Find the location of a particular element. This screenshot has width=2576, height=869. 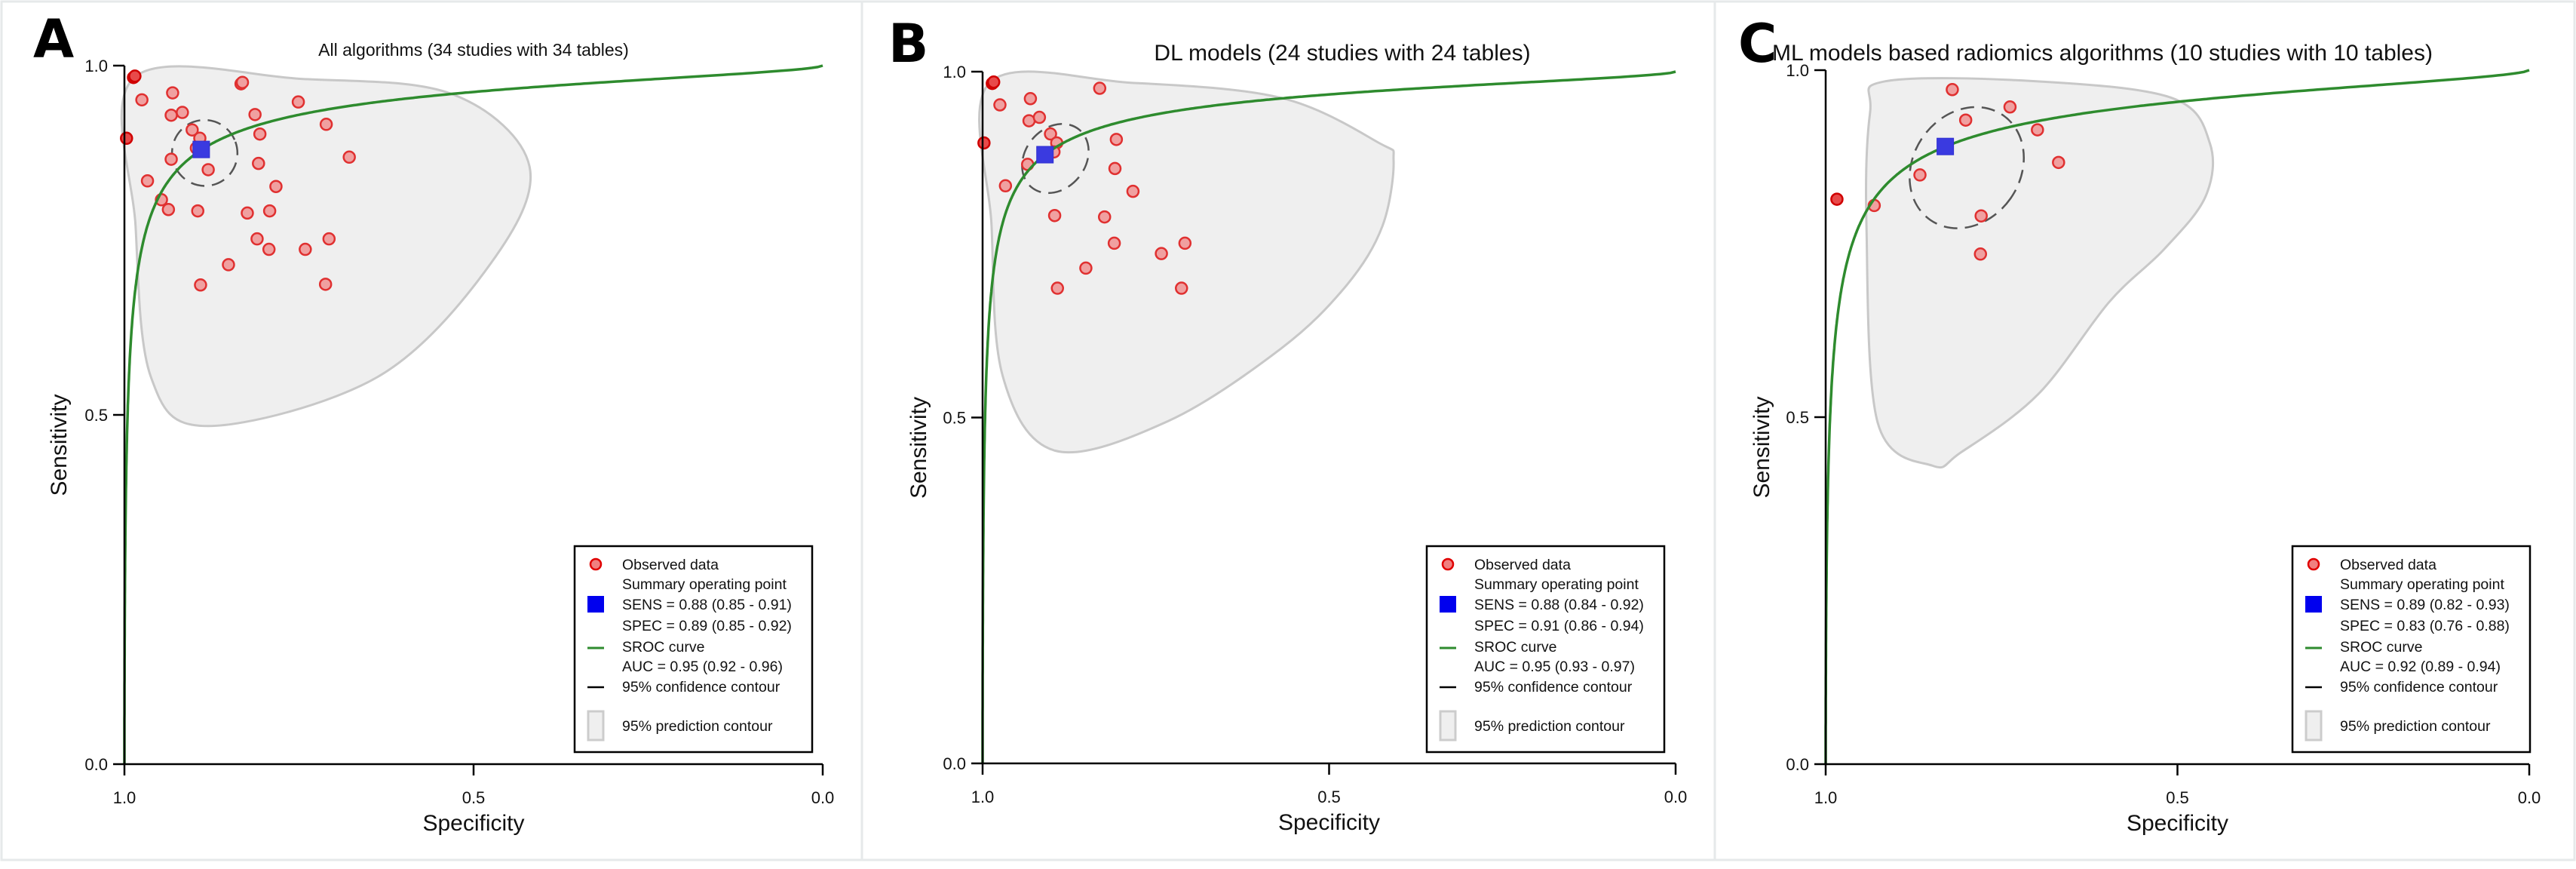

legend-sroc-title: SROC curve is located at coordinates (663, 647).